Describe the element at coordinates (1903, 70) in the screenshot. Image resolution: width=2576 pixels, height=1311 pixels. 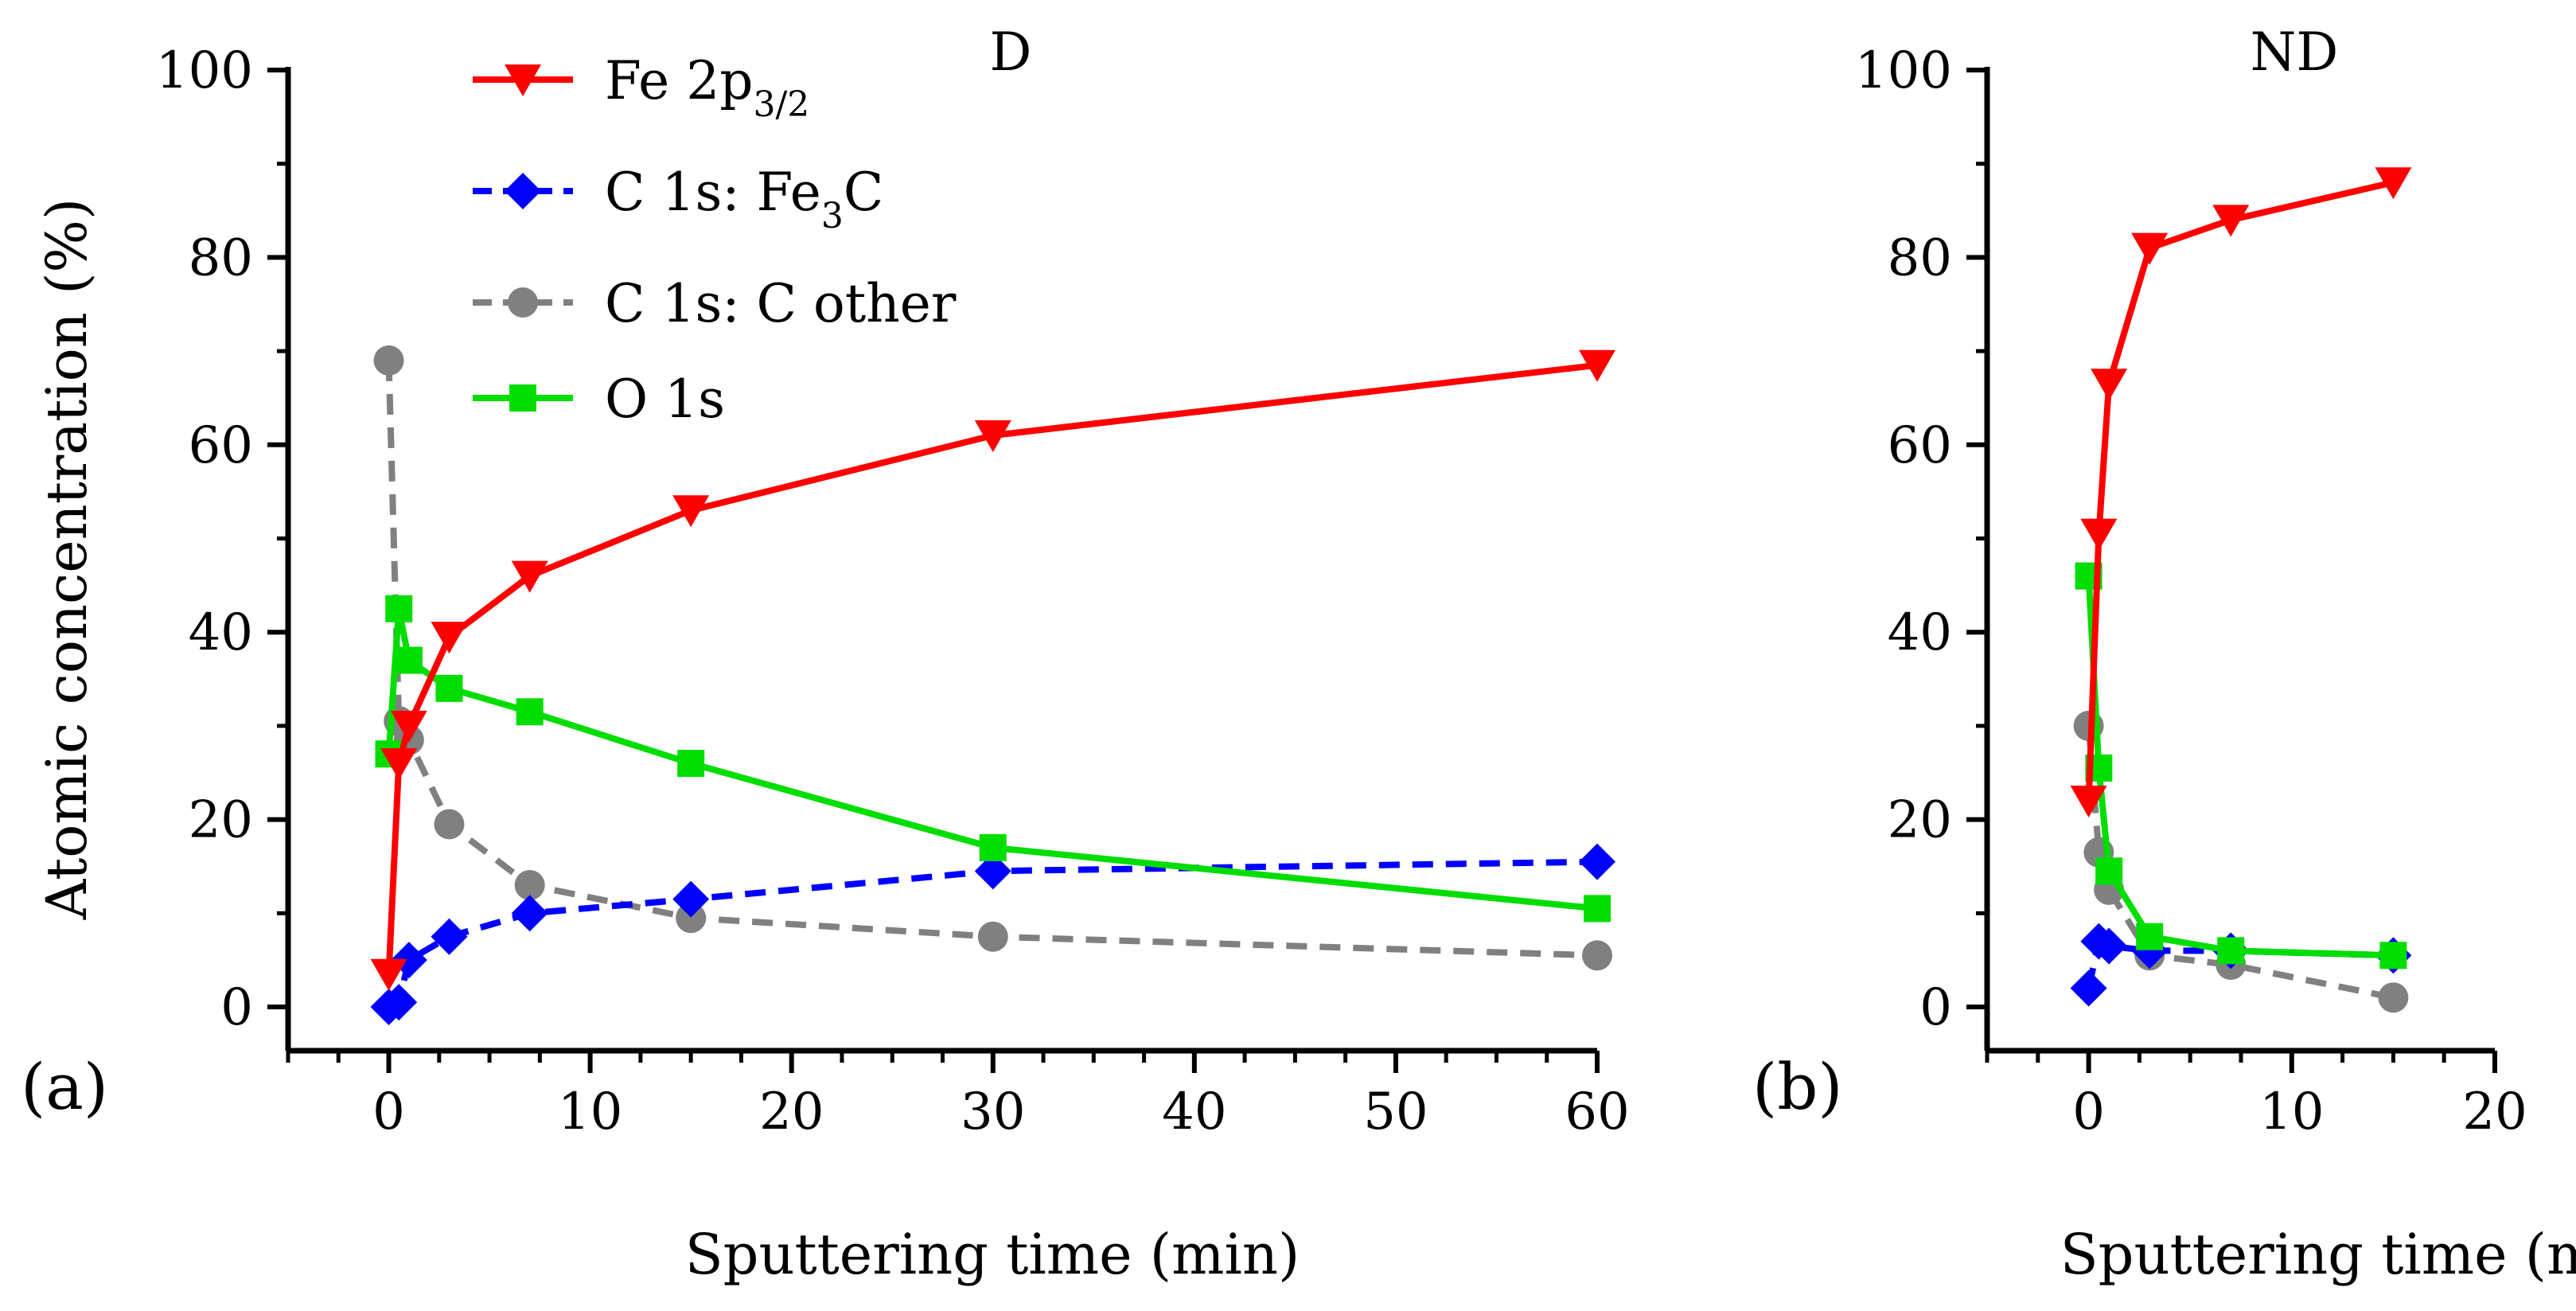
I see `panel-b-y-tick-label: 100` at that location.